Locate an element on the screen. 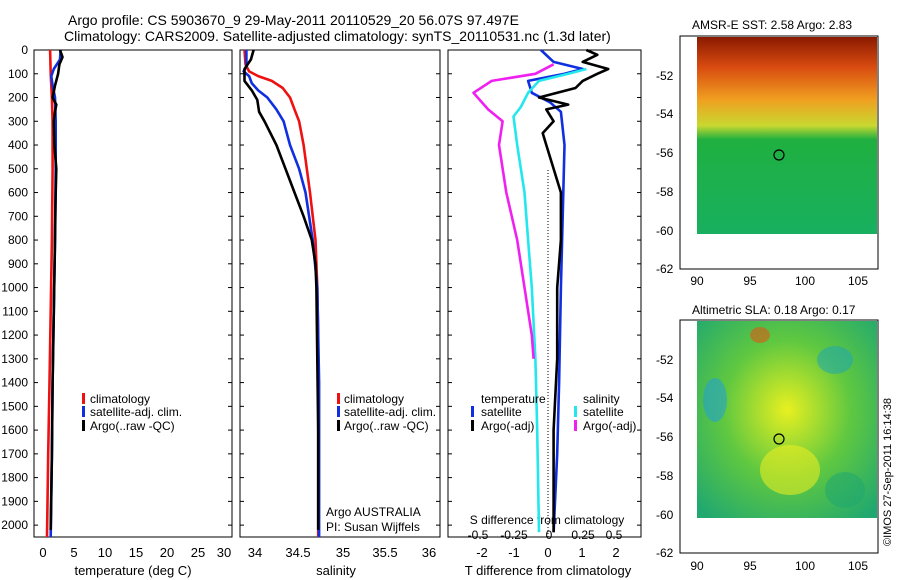 The image size is (900, 580). t-diff-tick: -2 is located at coordinates (482, 552).